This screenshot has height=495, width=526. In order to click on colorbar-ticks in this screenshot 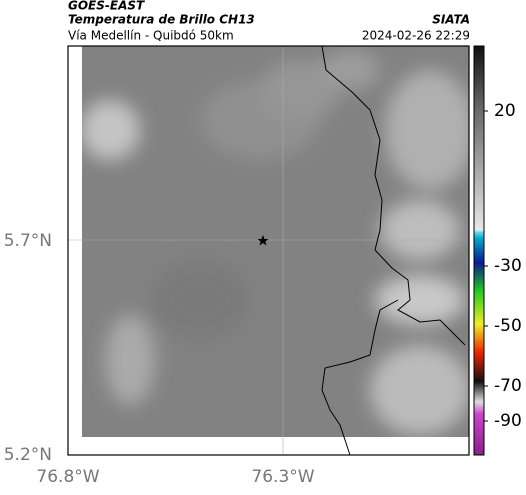, I will do `click(486, 266)`.